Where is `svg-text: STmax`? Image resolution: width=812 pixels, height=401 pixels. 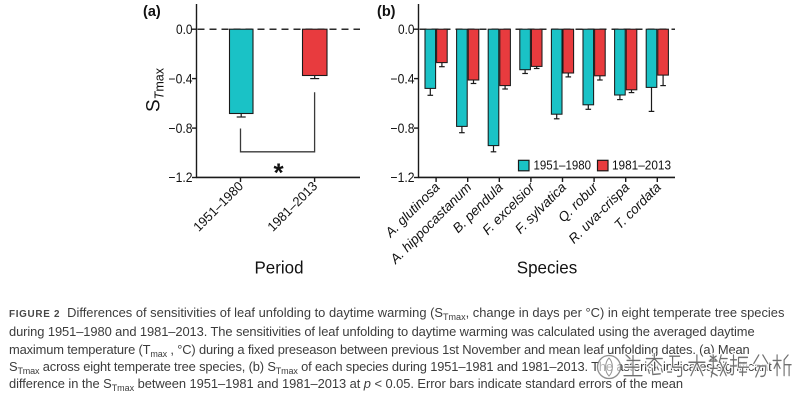
svg-text: STmax is located at coordinates (155, 89).